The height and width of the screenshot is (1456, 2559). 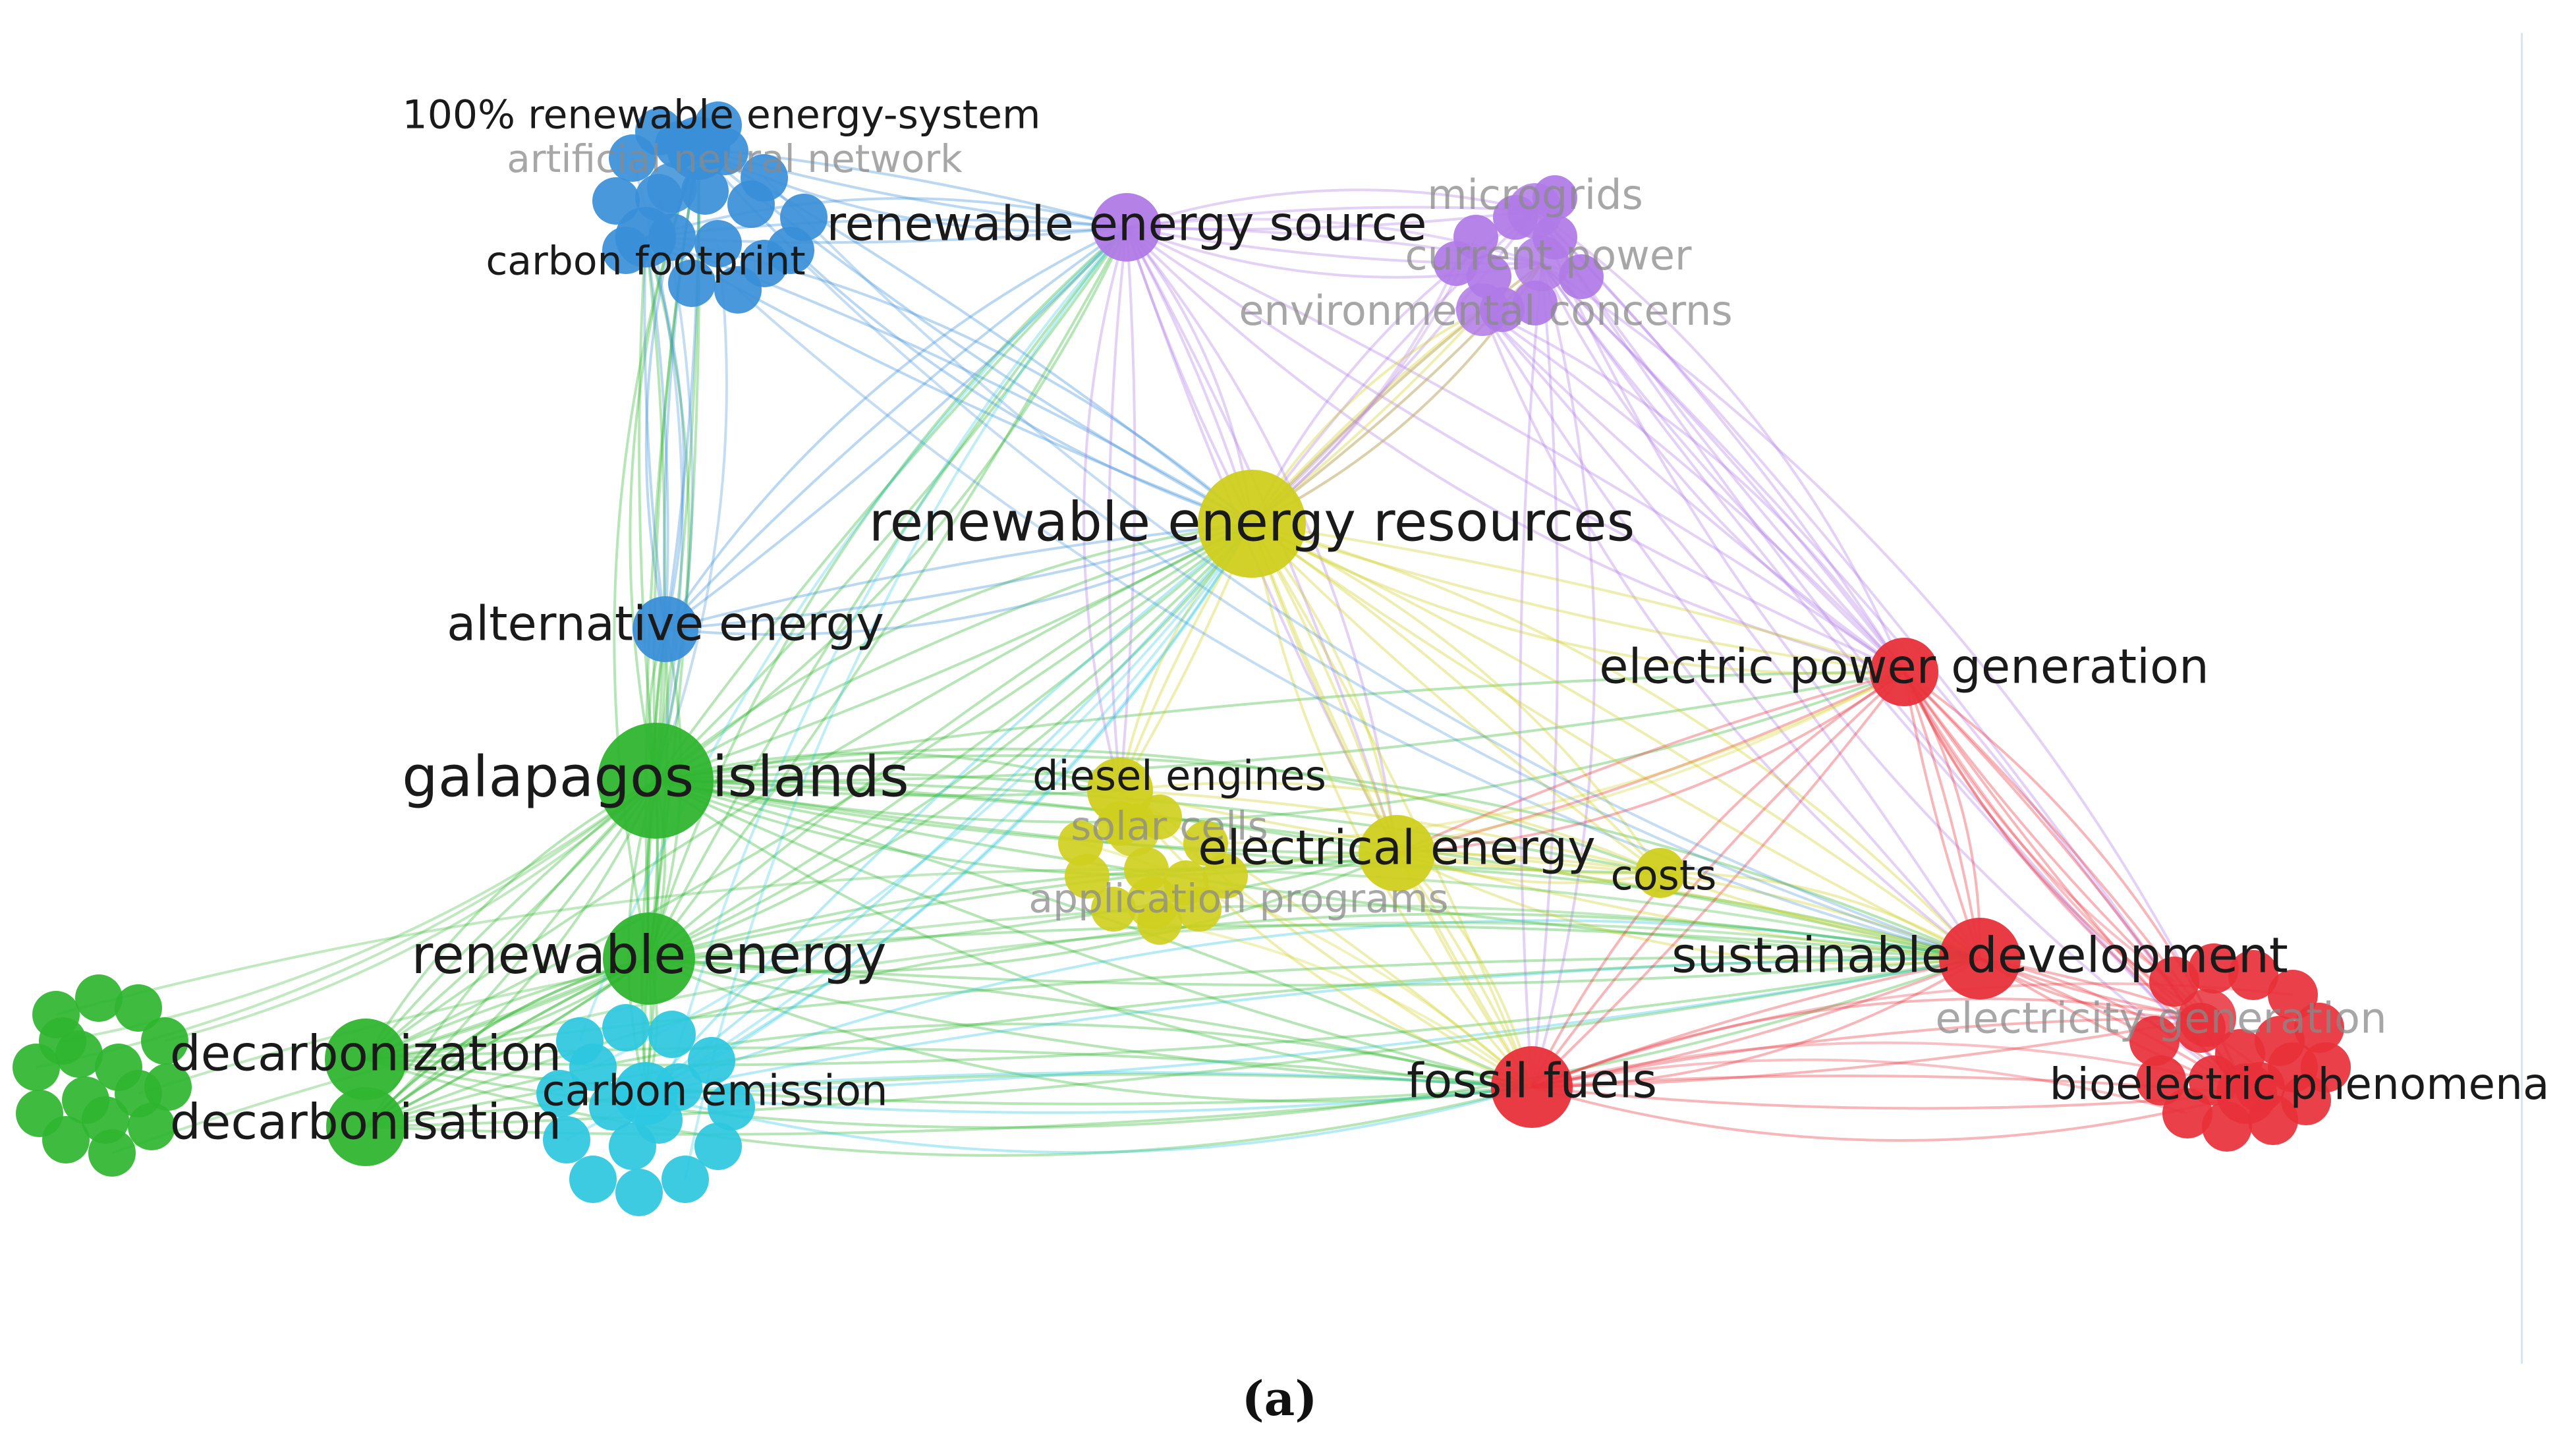 I want to click on right-border, so click(x=2522, y=698).